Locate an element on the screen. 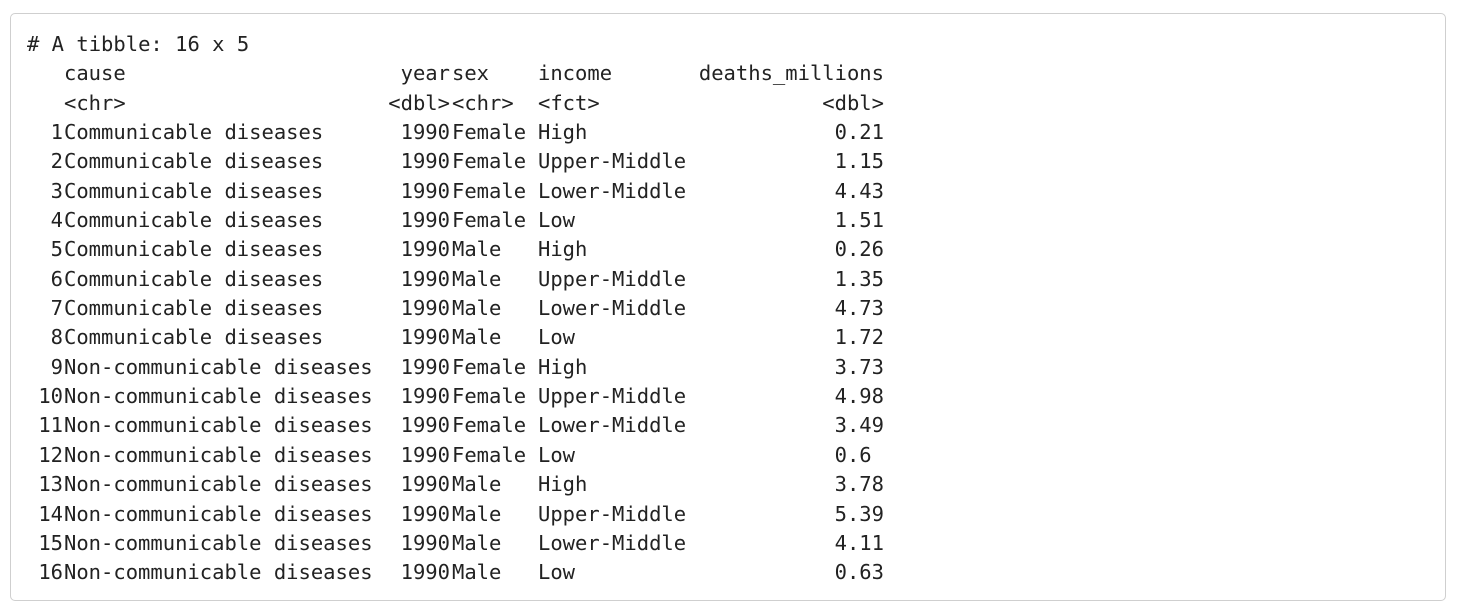  row-index: 5 is located at coordinates (45, 249).